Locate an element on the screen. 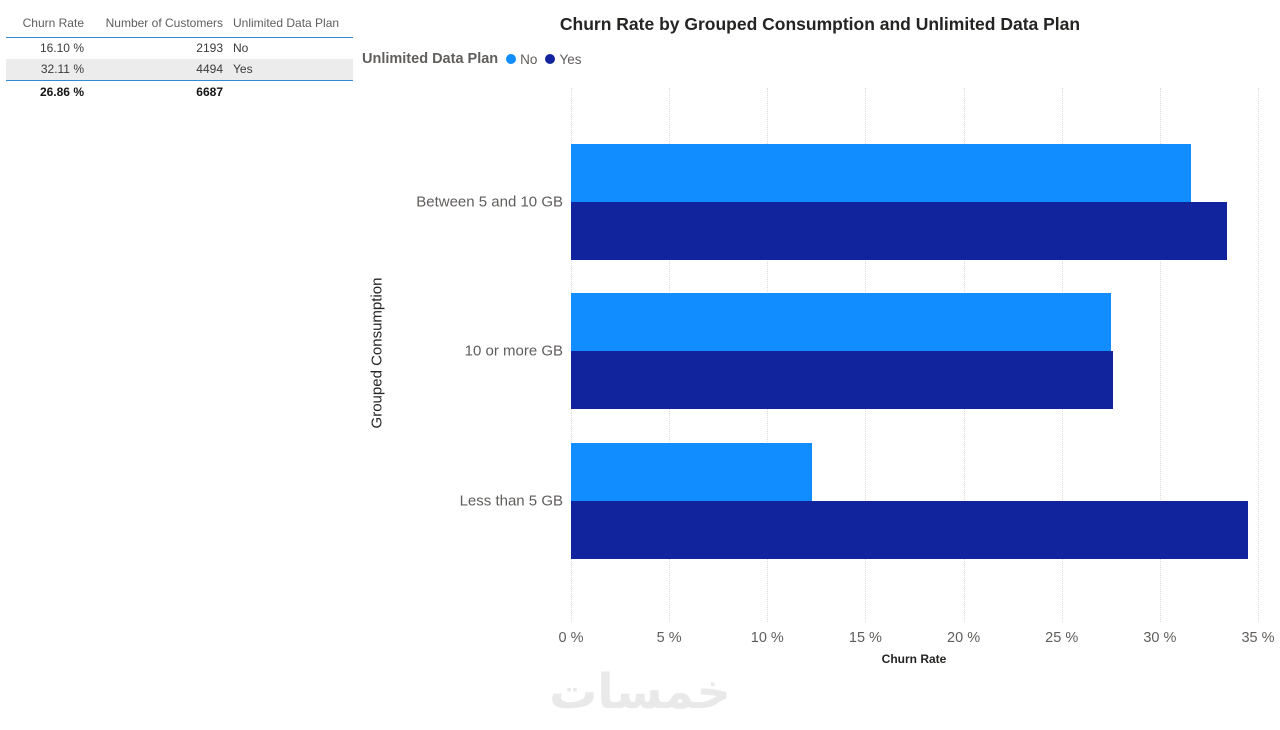 This screenshot has width=1280, height=730. category-label: 10 or more GB is located at coordinates (513, 351).